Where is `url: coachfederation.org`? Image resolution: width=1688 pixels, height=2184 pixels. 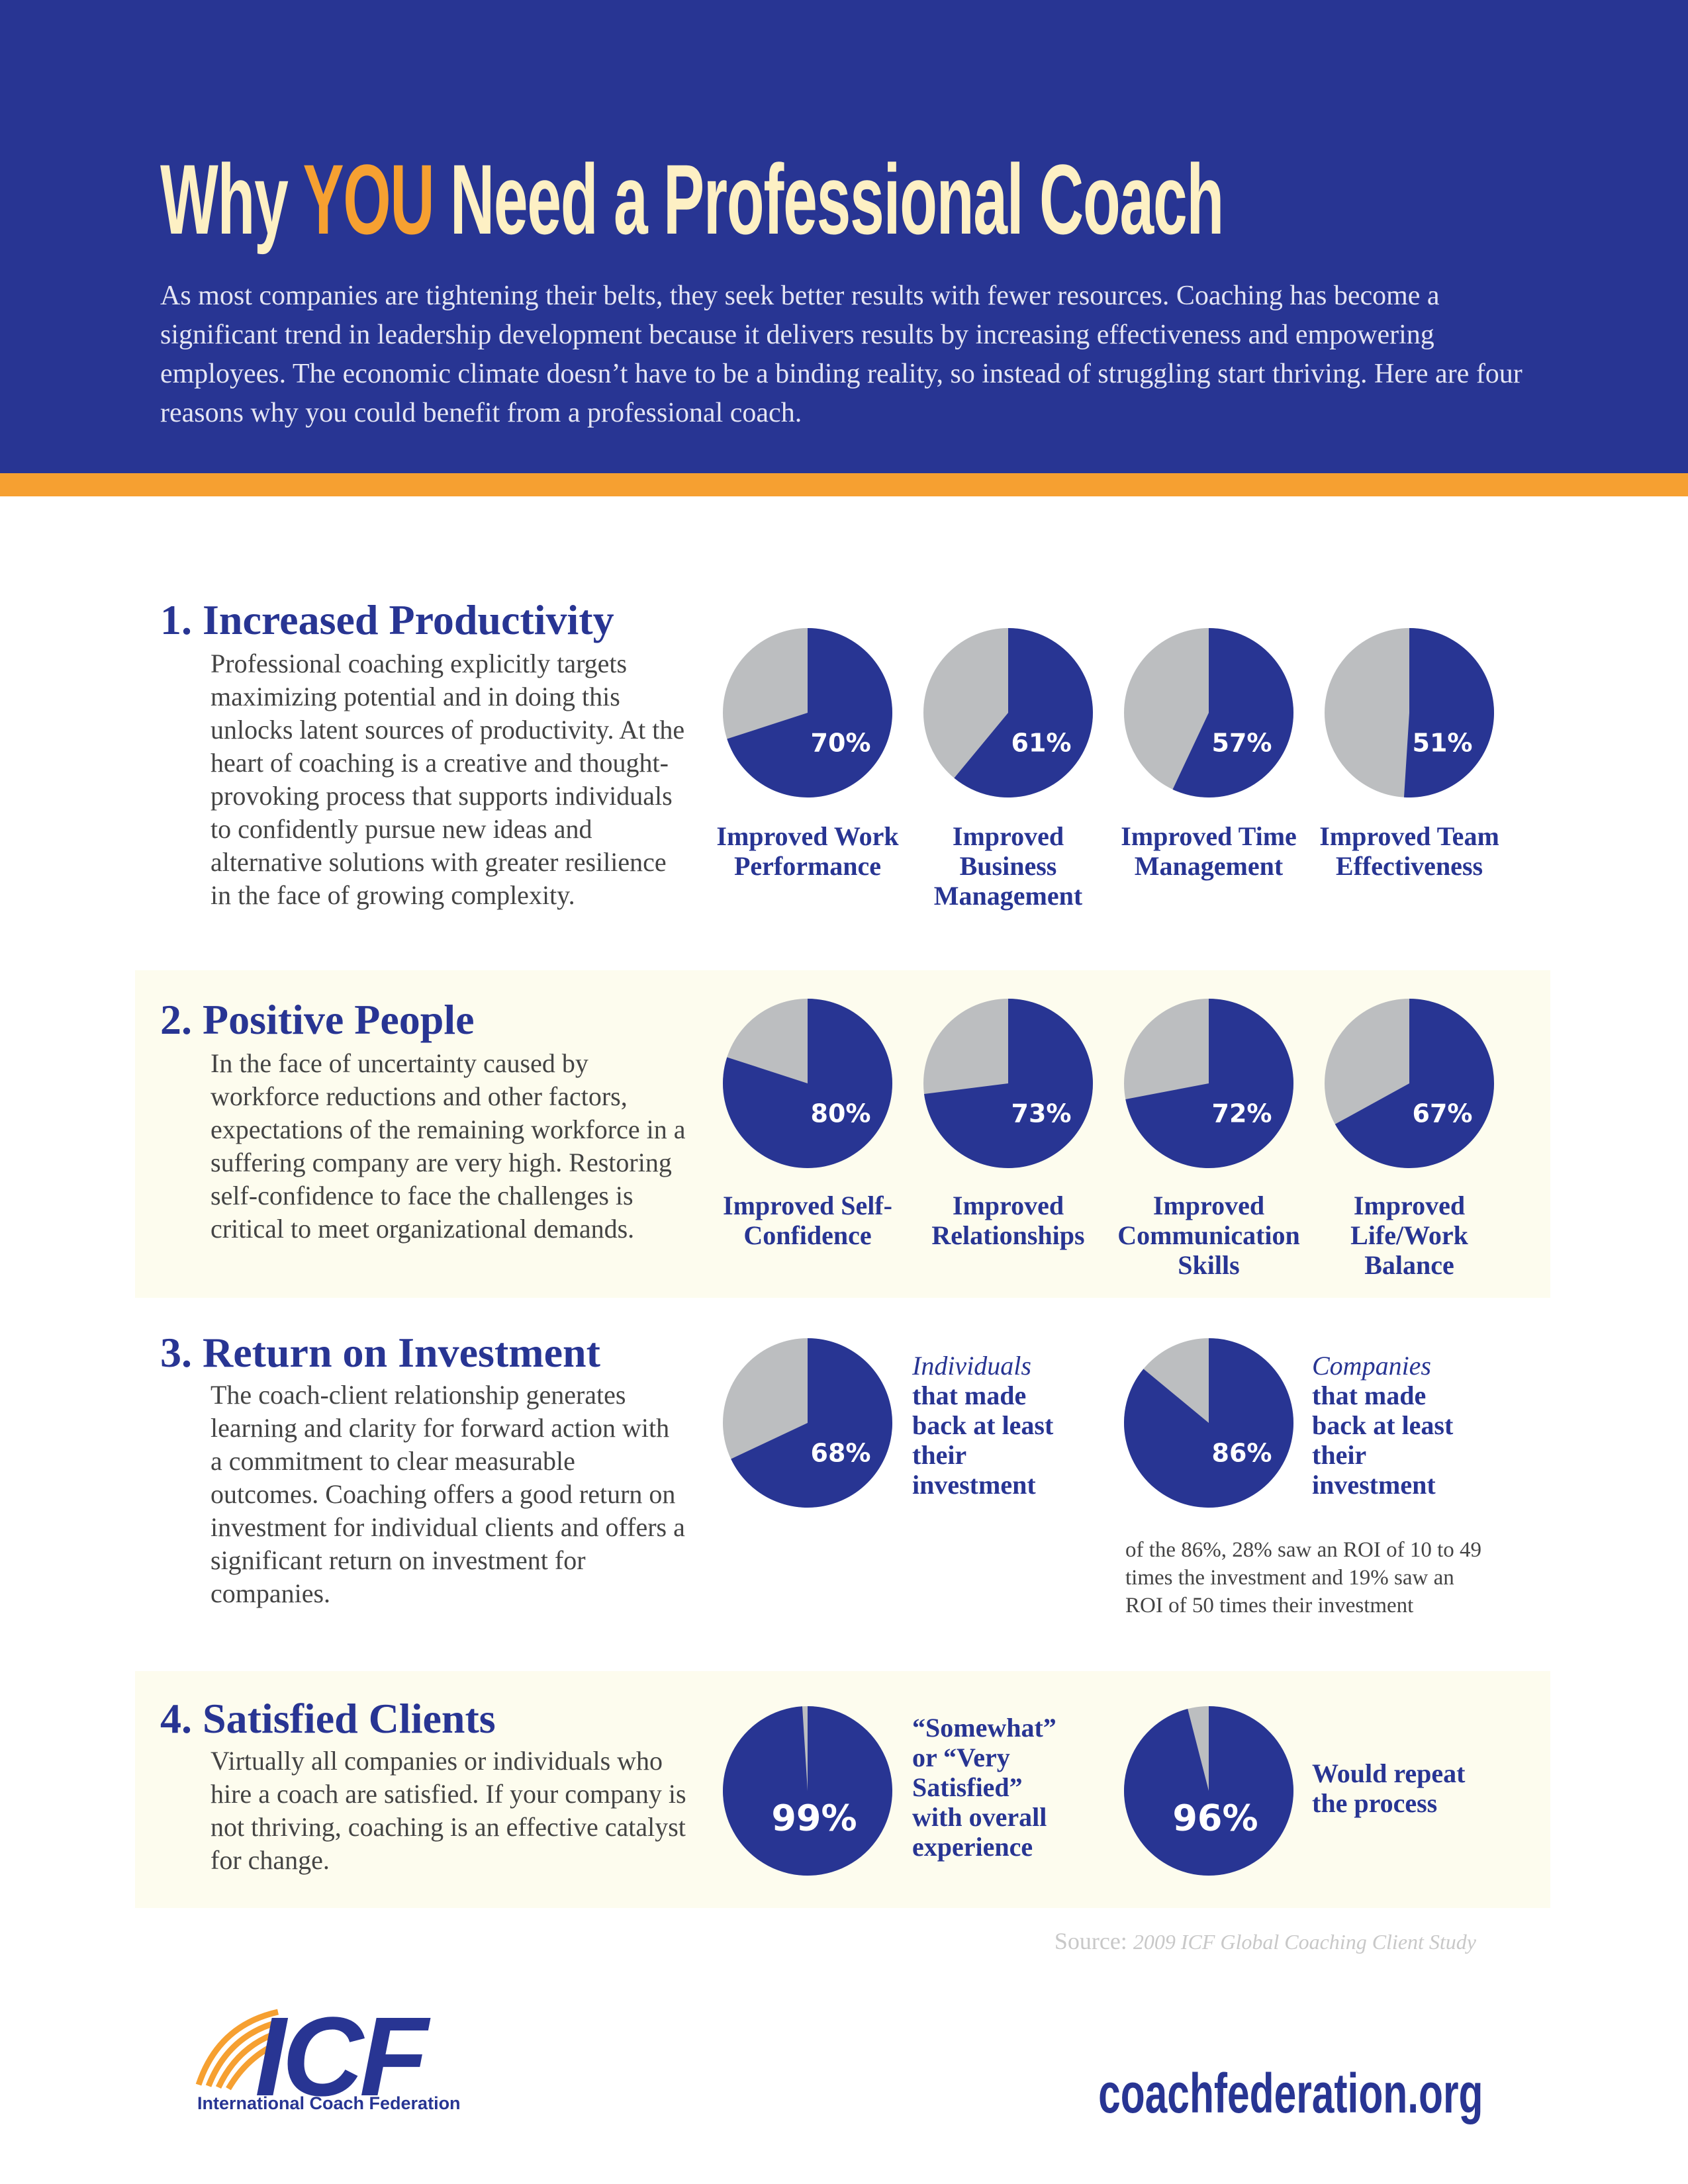 url: coachfederation.org is located at coordinates (1290, 2093).